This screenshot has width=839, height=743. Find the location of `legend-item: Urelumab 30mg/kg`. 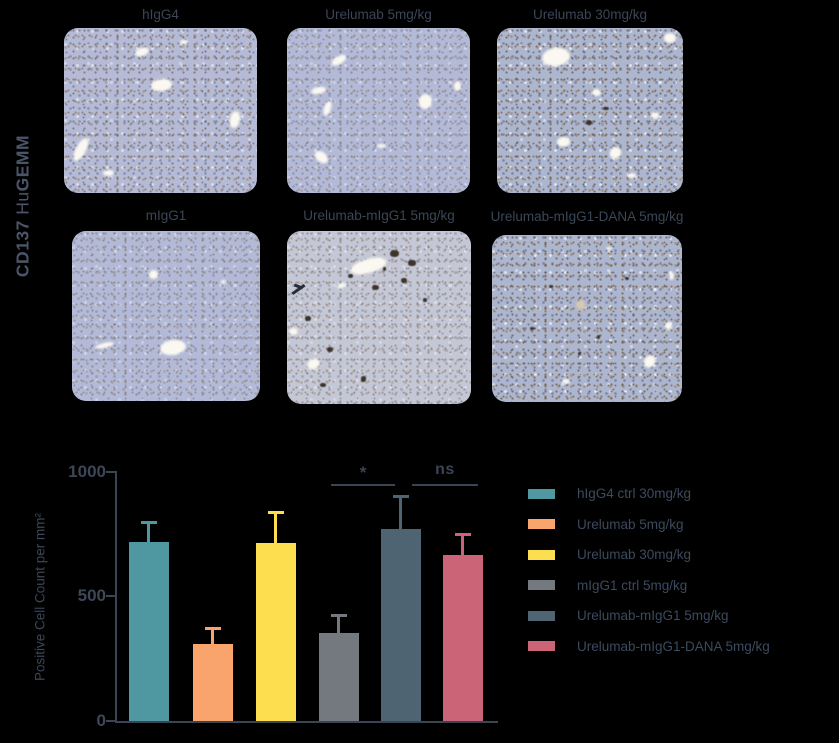

legend-item: Urelumab 30mg/kg is located at coordinates (649, 554).